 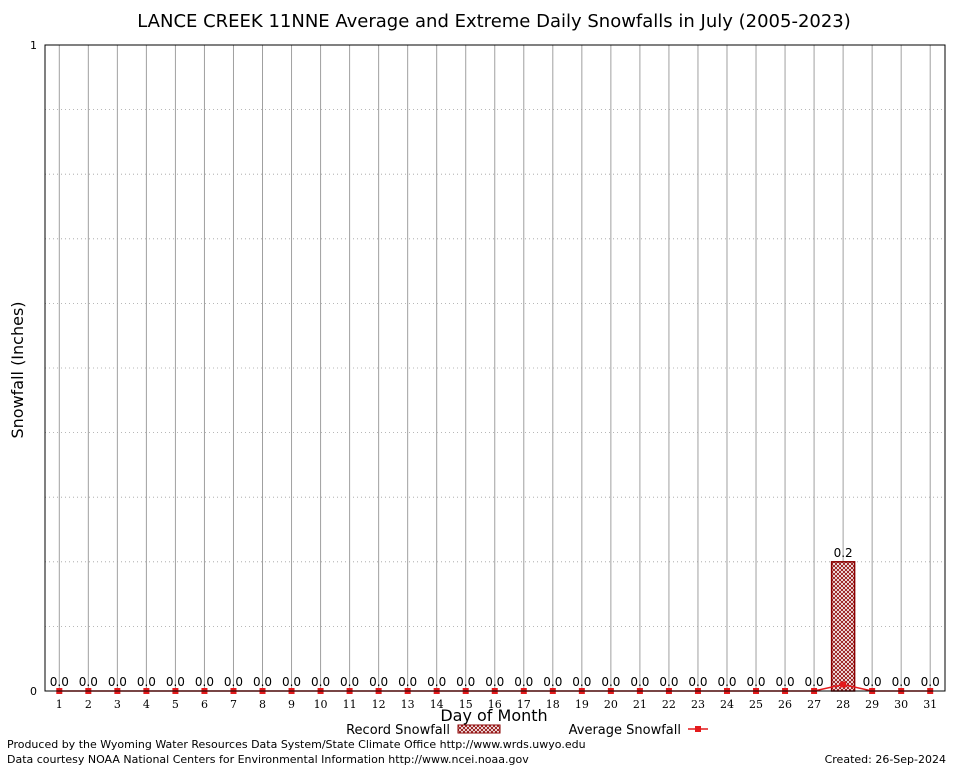 I want to click on y-tick-label: 0, so click(x=33, y=691).